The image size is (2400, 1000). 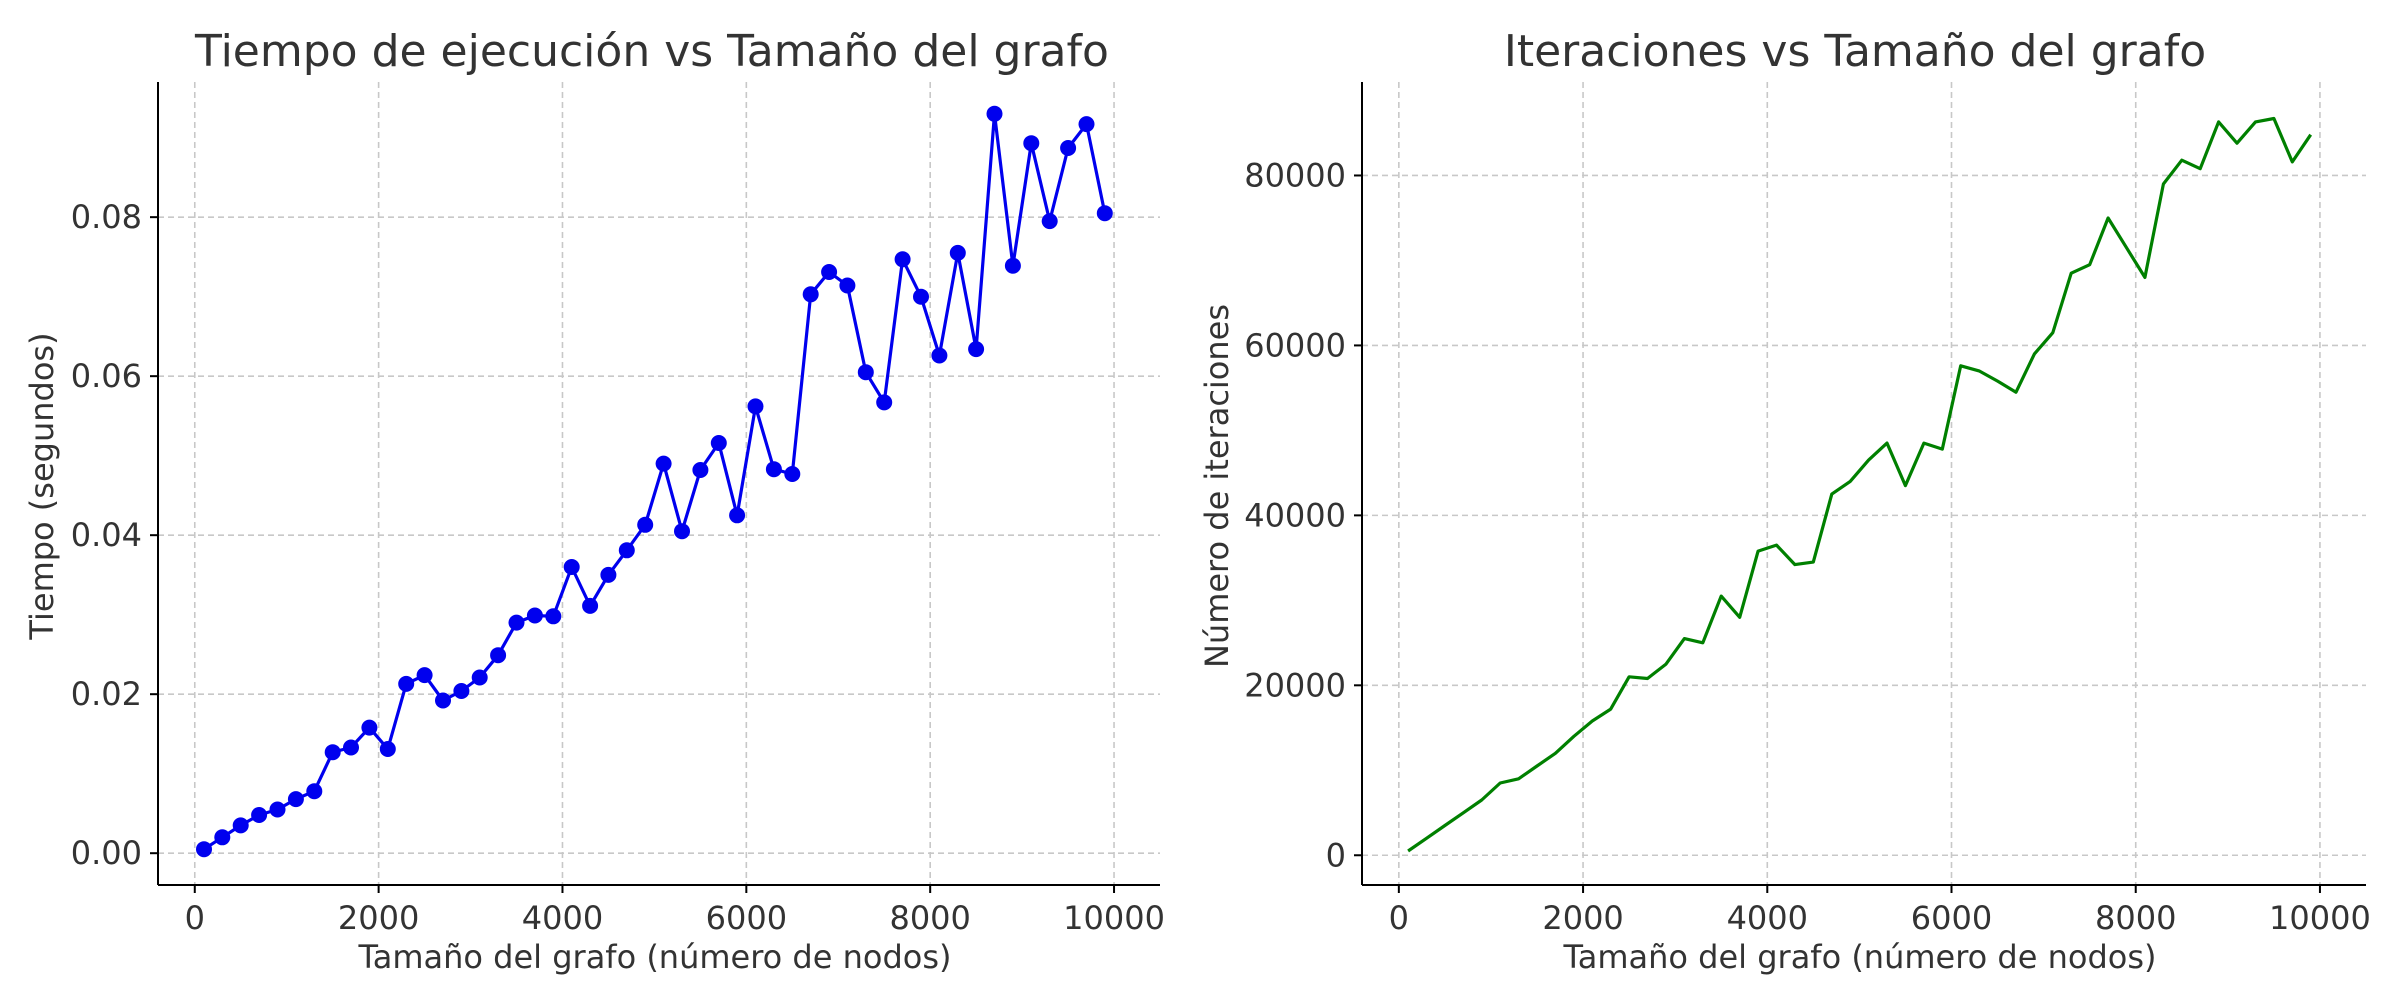 What do you see at coordinates (42, 486) in the screenshot?
I see `y-axis-label: Tiempo (segundos)` at bounding box center [42, 486].